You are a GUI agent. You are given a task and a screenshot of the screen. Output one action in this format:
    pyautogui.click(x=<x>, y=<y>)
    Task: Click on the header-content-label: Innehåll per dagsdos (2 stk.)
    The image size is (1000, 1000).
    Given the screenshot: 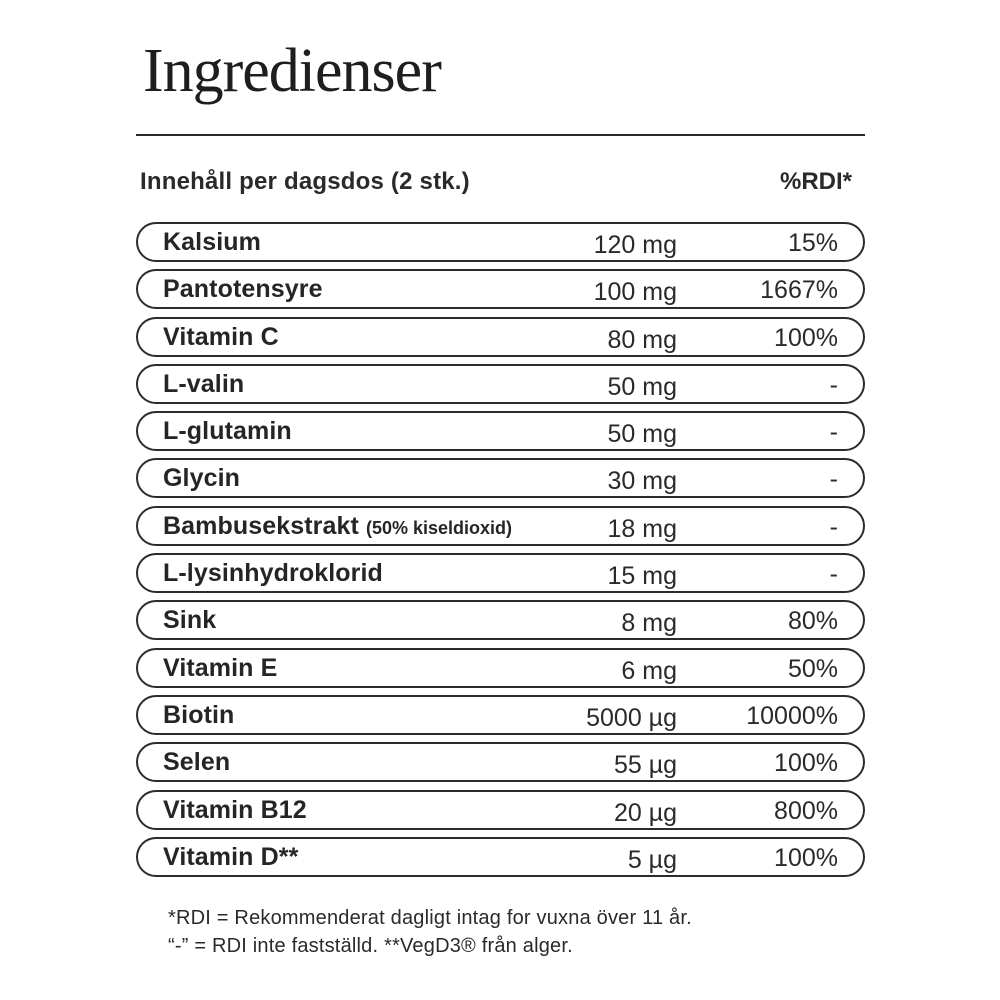 What is the action you would take?
    pyautogui.click(x=305, y=181)
    